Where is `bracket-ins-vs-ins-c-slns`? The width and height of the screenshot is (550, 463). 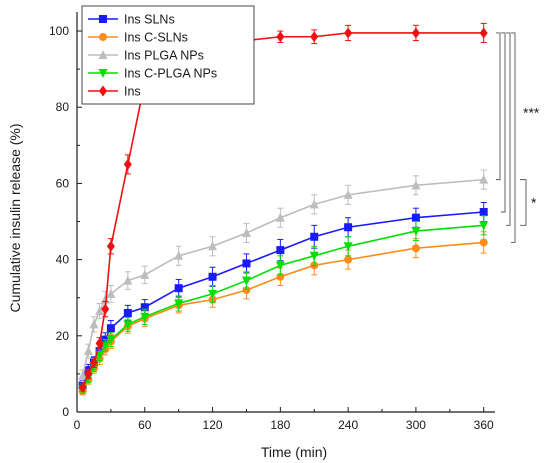
bracket-ins-vs-ins-c-slns is located at coordinates (513, 137).